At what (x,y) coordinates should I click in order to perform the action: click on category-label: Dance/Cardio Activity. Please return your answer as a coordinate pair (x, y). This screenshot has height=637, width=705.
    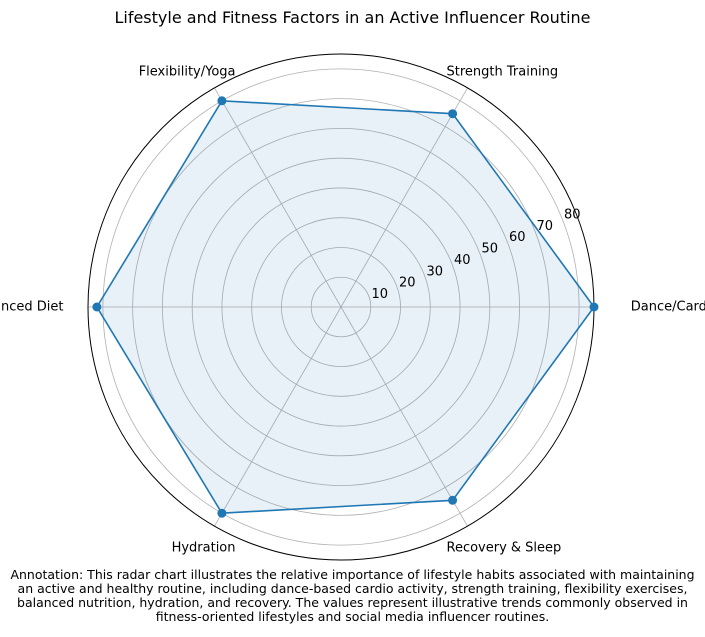
    Looking at the image, I should click on (668, 307).